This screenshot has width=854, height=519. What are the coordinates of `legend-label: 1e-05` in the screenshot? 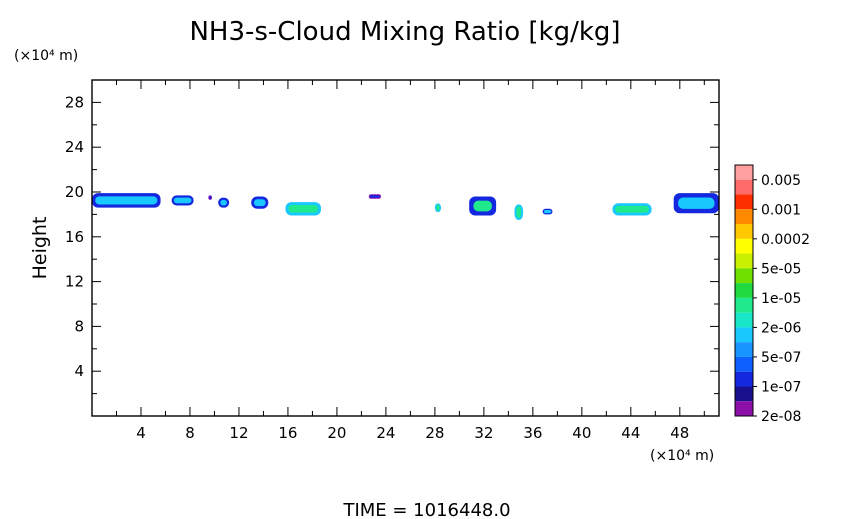 It's located at (781, 299).